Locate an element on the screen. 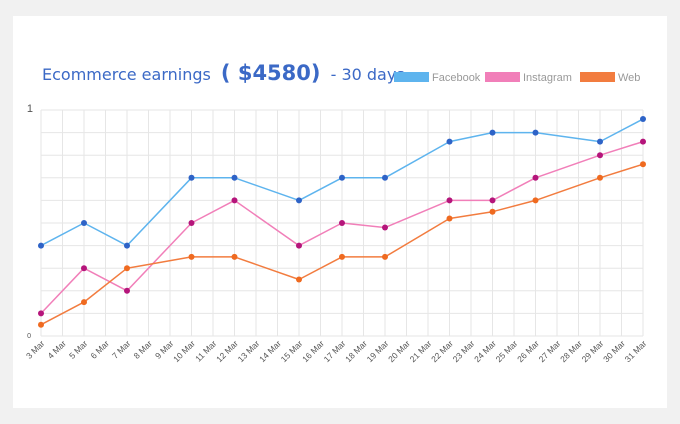 The image size is (680, 424). chart-title-amount: ( $4580) is located at coordinates (271, 73).